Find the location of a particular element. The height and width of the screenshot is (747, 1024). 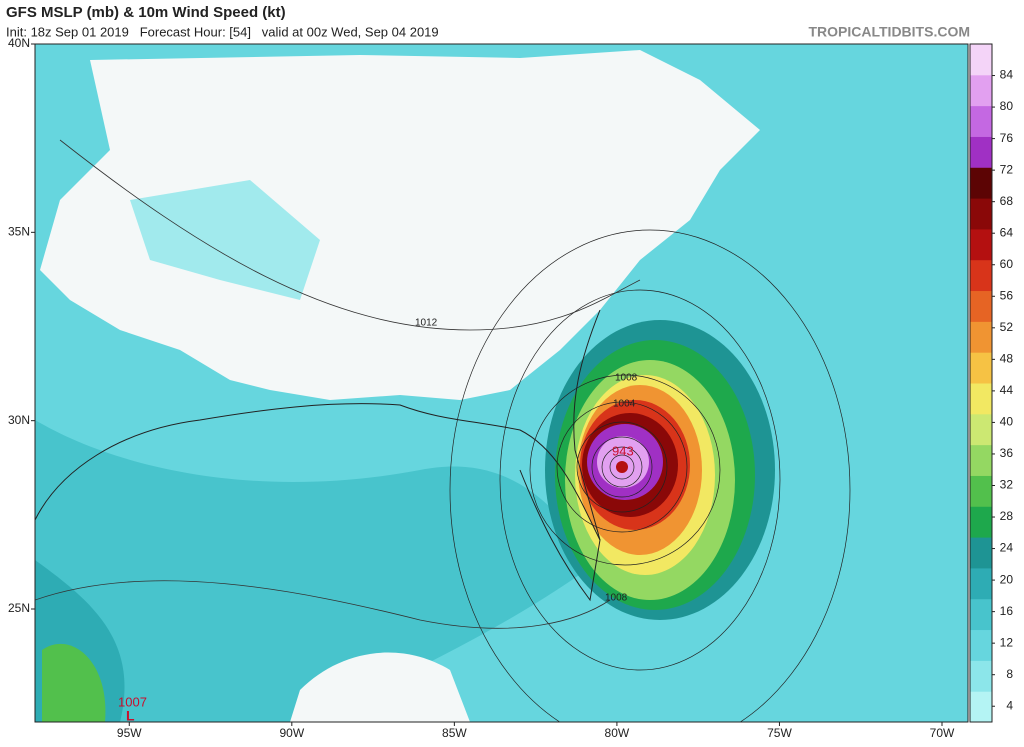

low-pressure-value: 1007 is located at coordinates (132, 701).